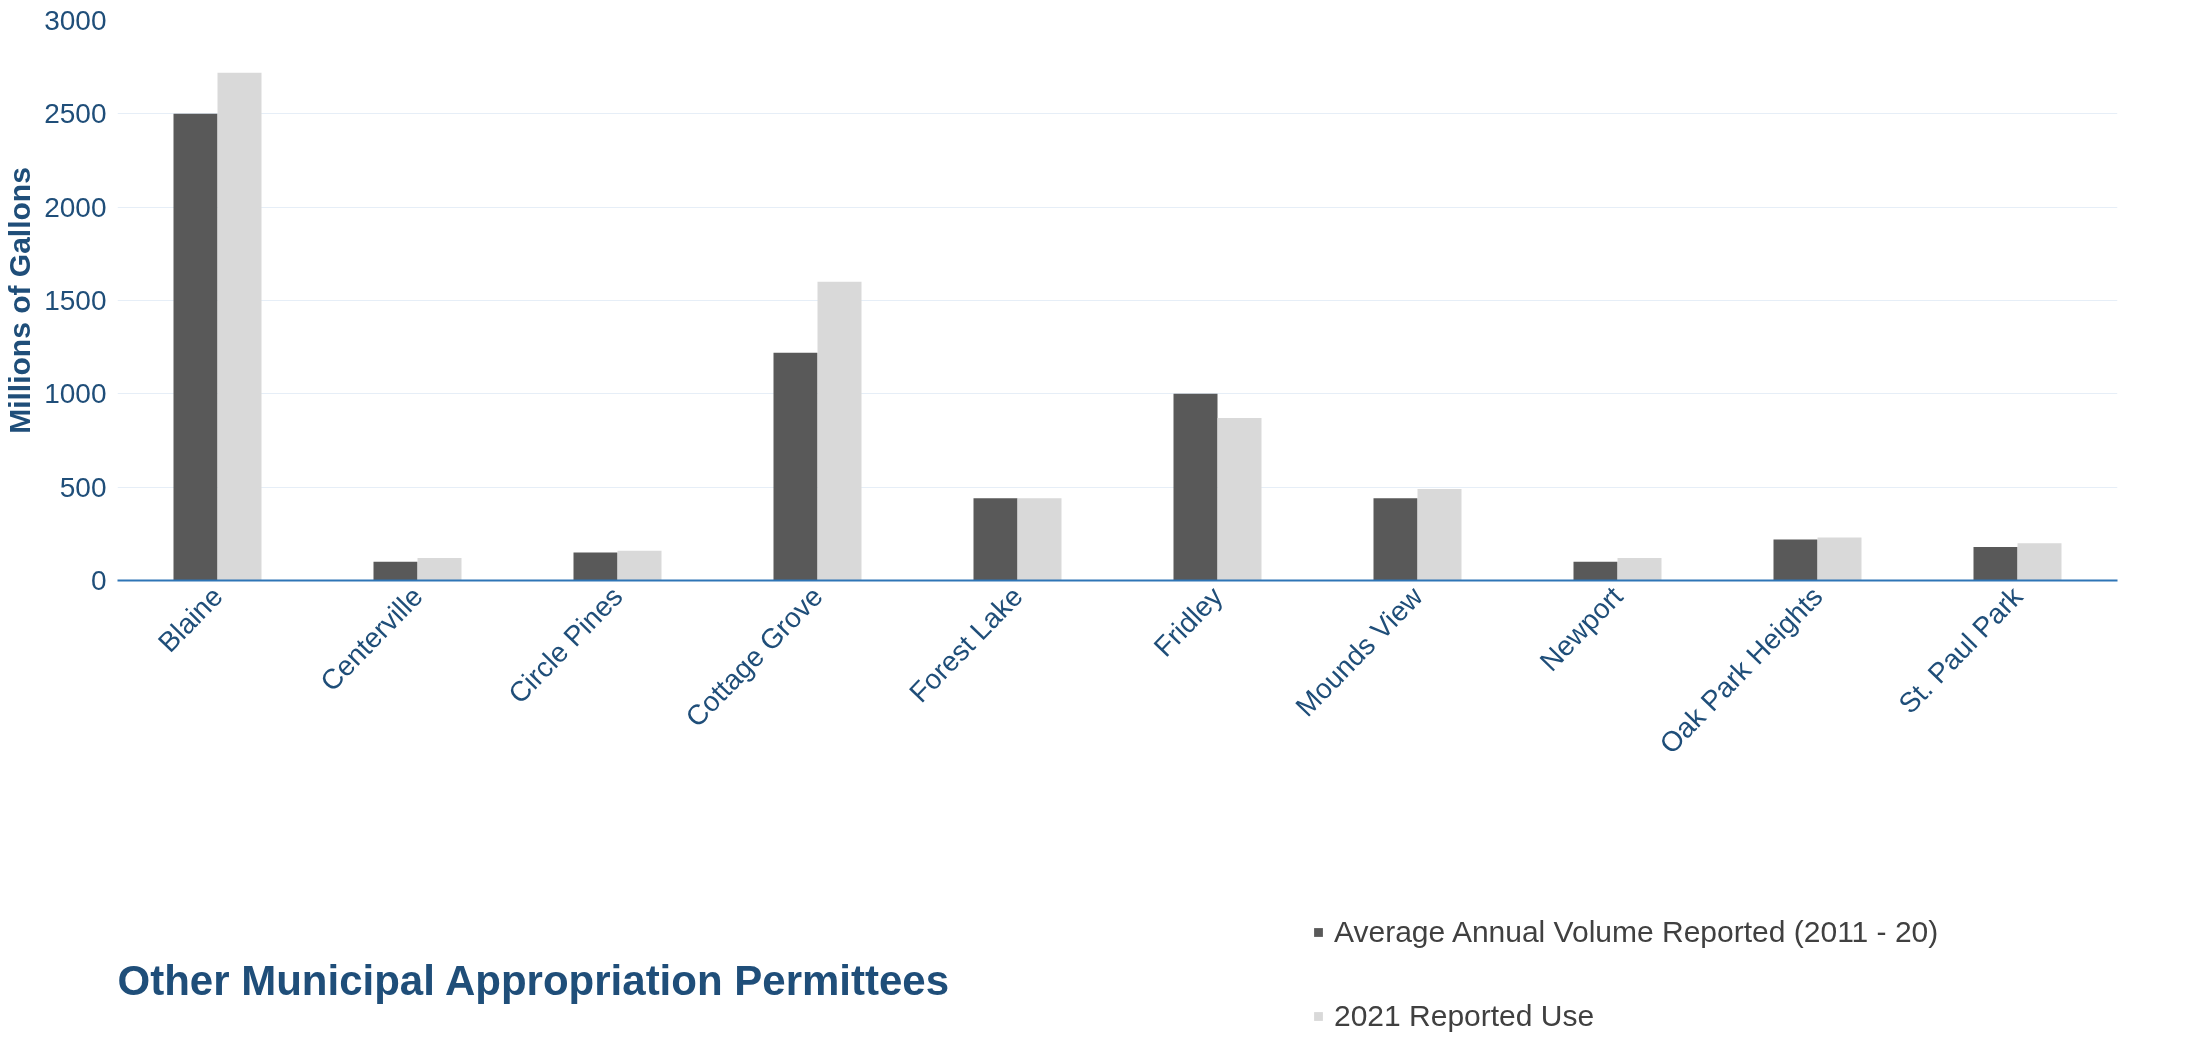  Describe the element at coordinates (1464, 1016) in the screenshot. I see `legend-label: 2021 Reported Use` at that location.